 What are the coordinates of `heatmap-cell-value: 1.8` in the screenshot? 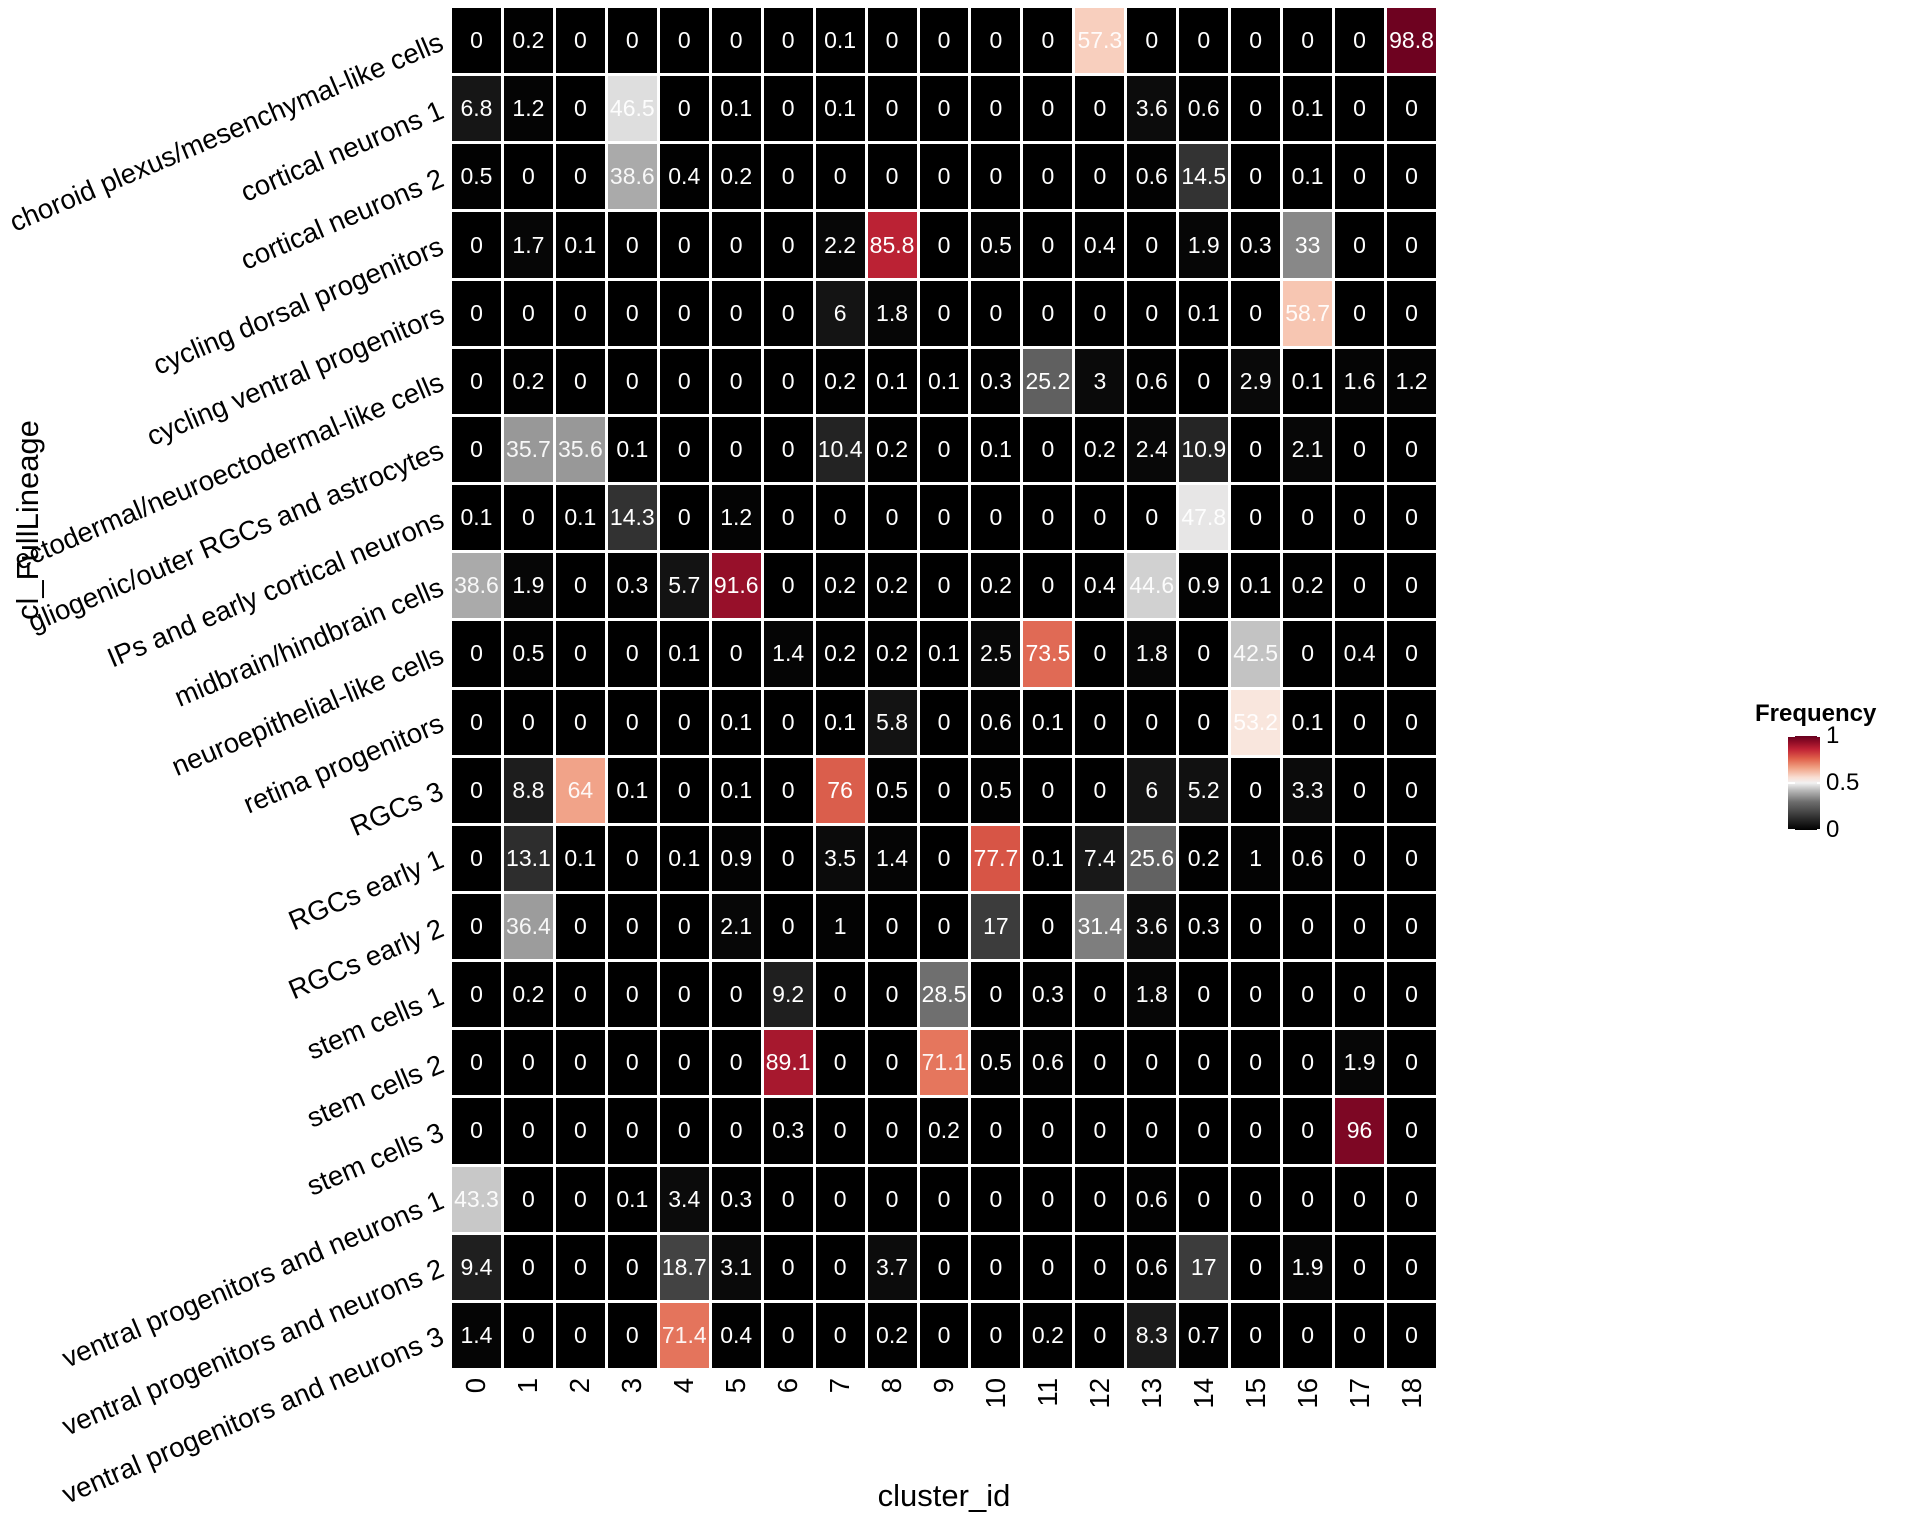 It's located at (1151, 653).